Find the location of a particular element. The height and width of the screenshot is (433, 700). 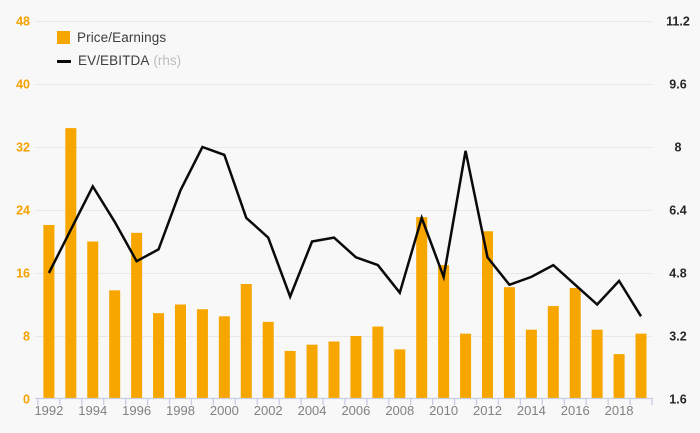

x-axis-label: 2016 is located at coordinates (575, 410).